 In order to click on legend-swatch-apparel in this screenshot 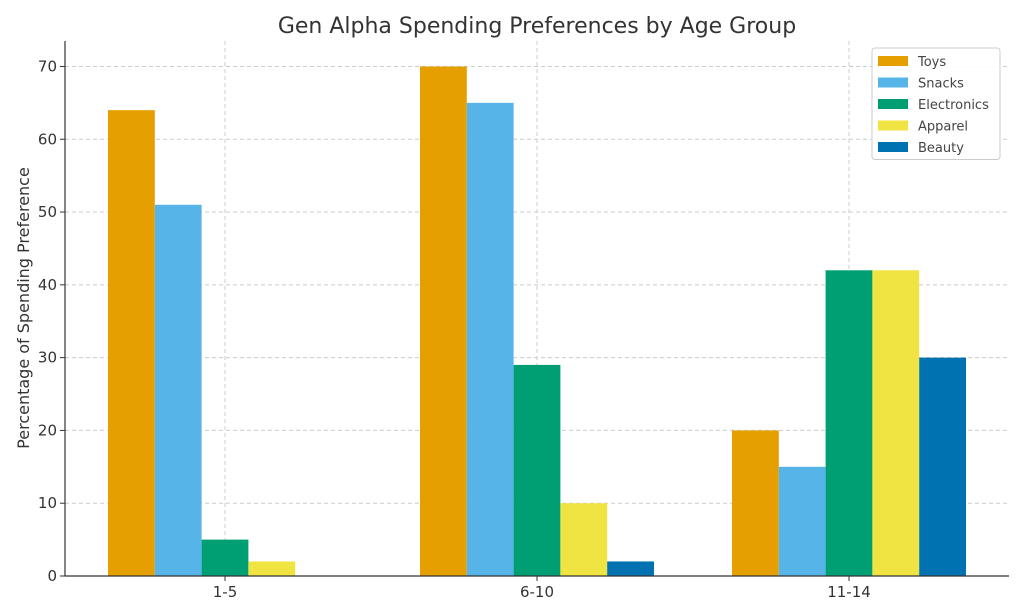, I will do `click(893, 125)`.